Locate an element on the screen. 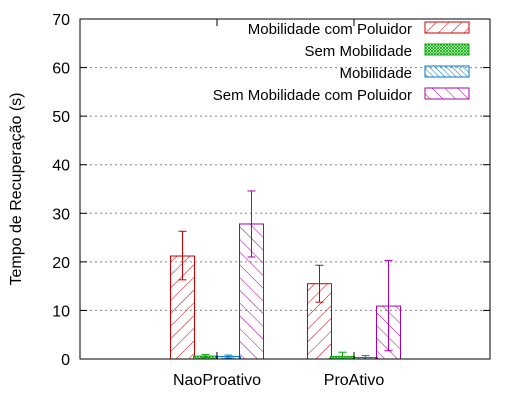  y-tick-label: 70 is located at coordinates (61, 20).